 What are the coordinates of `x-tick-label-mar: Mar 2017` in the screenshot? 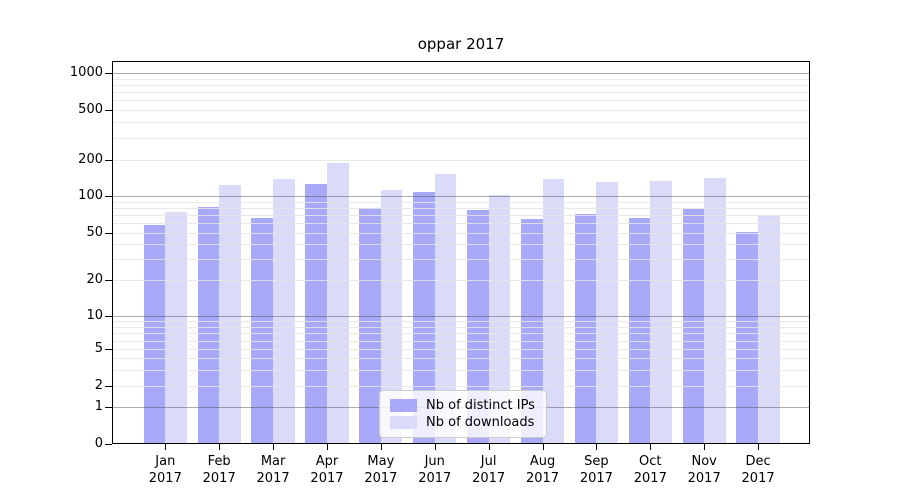 It's located at (273, 470).